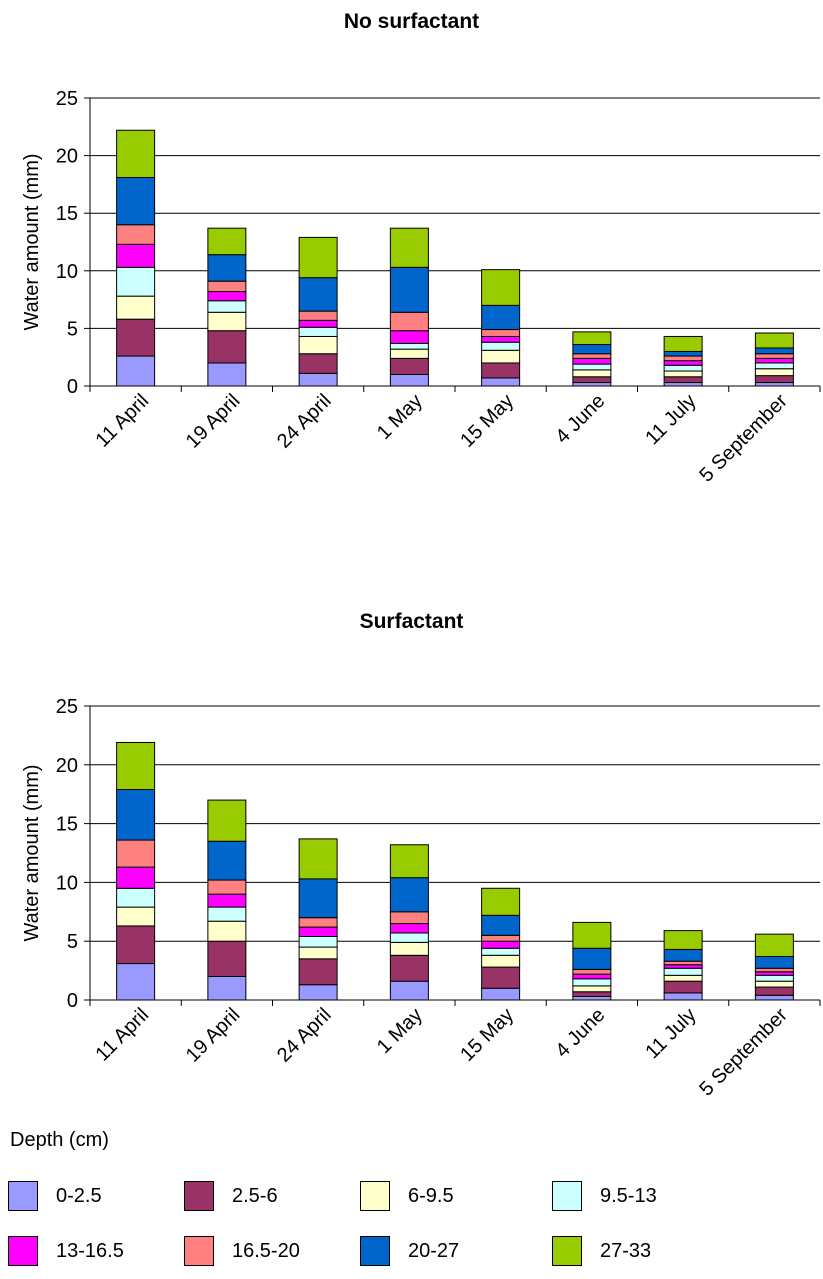 The width and height of the screenshot is (823, 1279). I want to click on x-tick-label: 11 July, so click(670, 1033).